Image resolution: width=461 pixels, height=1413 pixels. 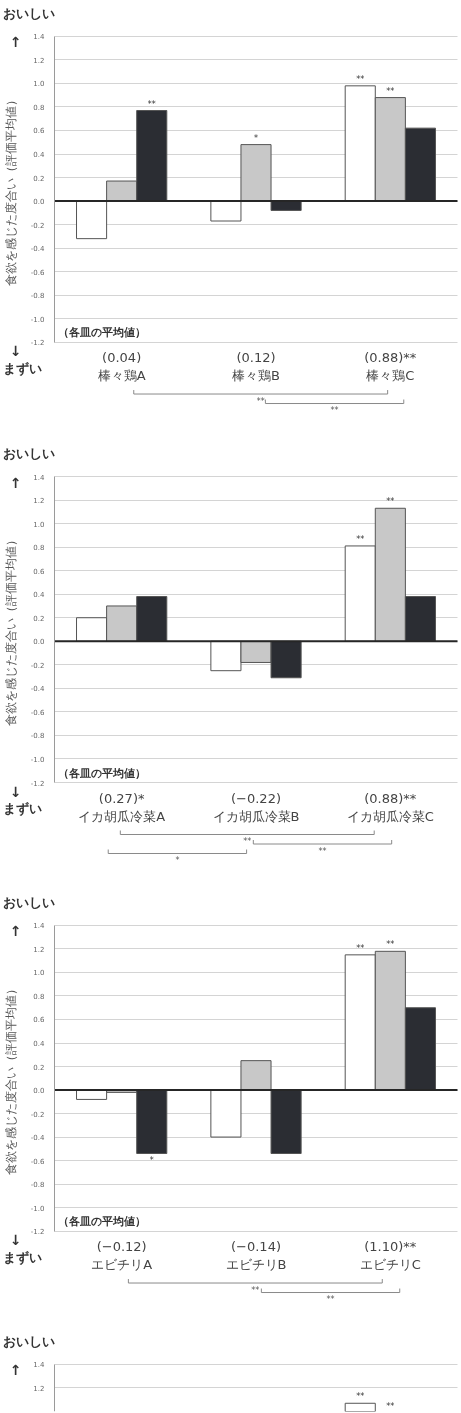 What do you see at coordinates (256, 807) in the screenshot?
I see `x-tick-label: (−0.22) イカ胡瓜冷菜B` at bounding box center [256, 807].